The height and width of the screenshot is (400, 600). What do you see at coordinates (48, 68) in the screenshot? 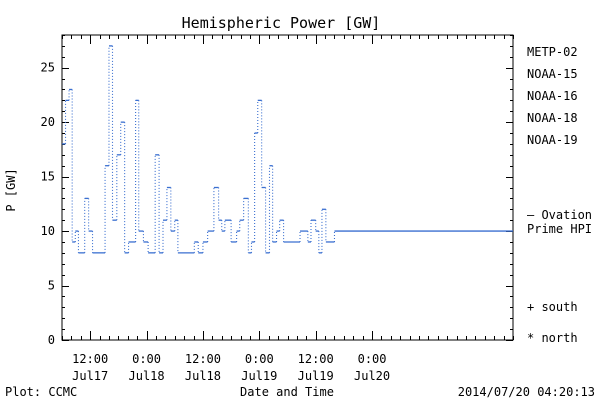
I see `y-tick-label: 25` at bounding box center [48, 68].